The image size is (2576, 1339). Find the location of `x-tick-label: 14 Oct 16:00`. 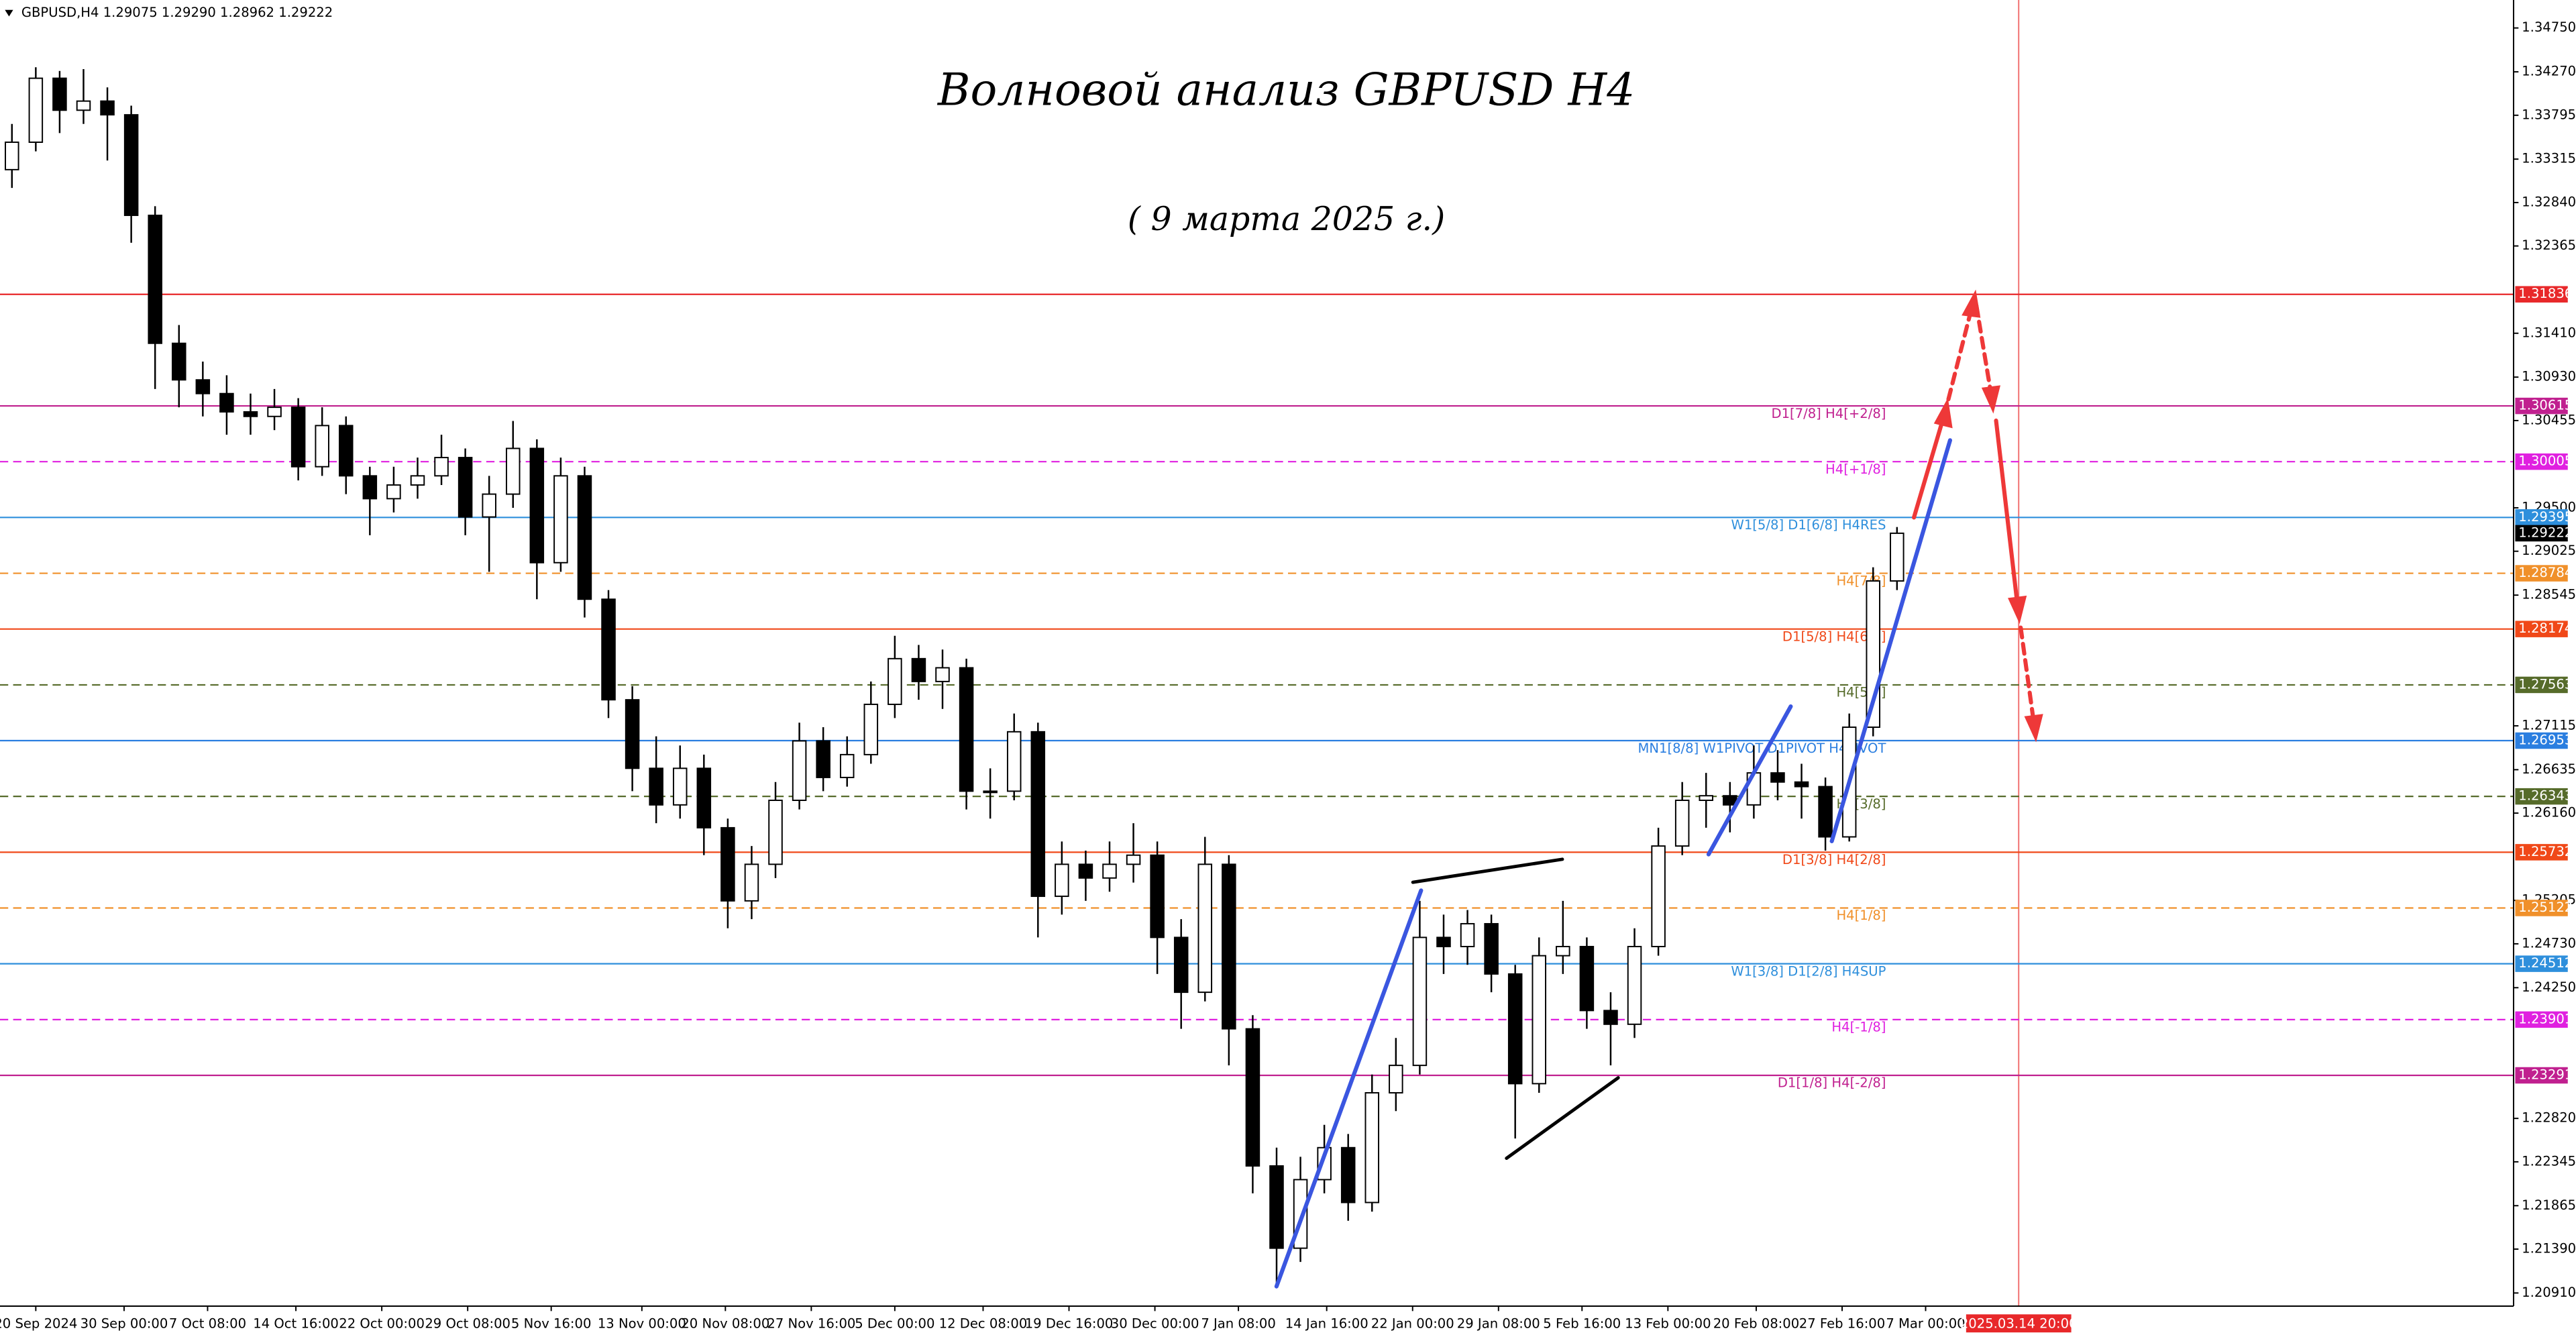

x-tick-label: 14 Oct 16:00 is located at coordinates (296, 1323).